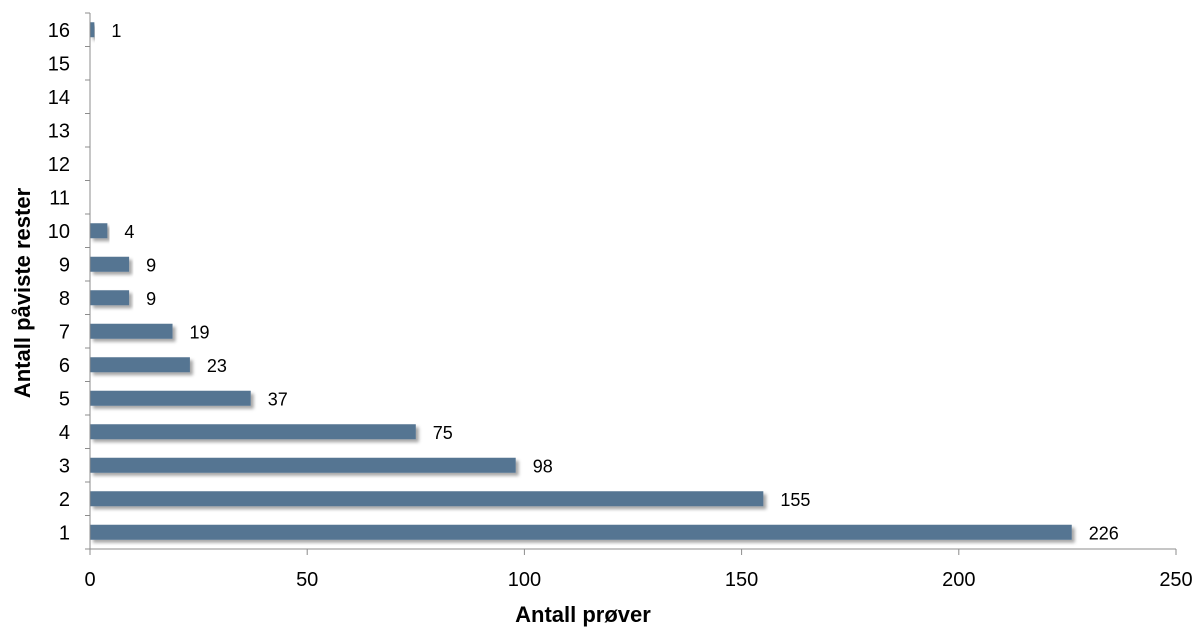  I want to click on y-tick-label-11: 11, so click(59, 198).